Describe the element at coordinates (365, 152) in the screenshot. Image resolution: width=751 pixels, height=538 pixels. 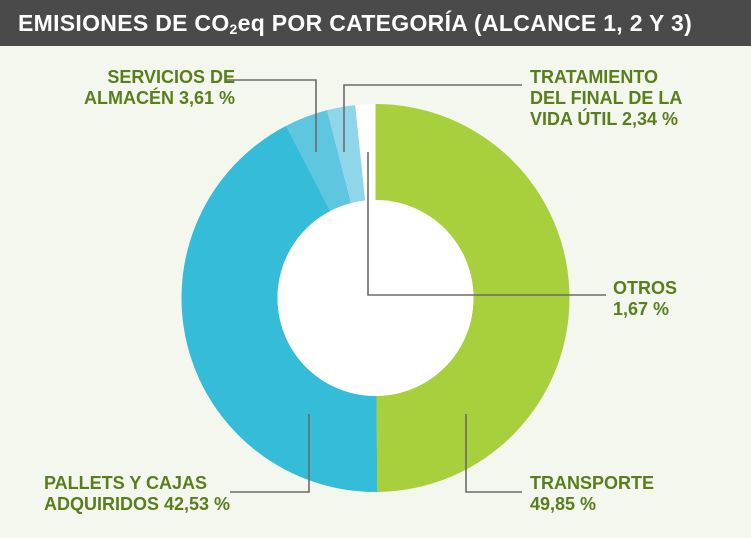
I see `slice-otros` at that location.